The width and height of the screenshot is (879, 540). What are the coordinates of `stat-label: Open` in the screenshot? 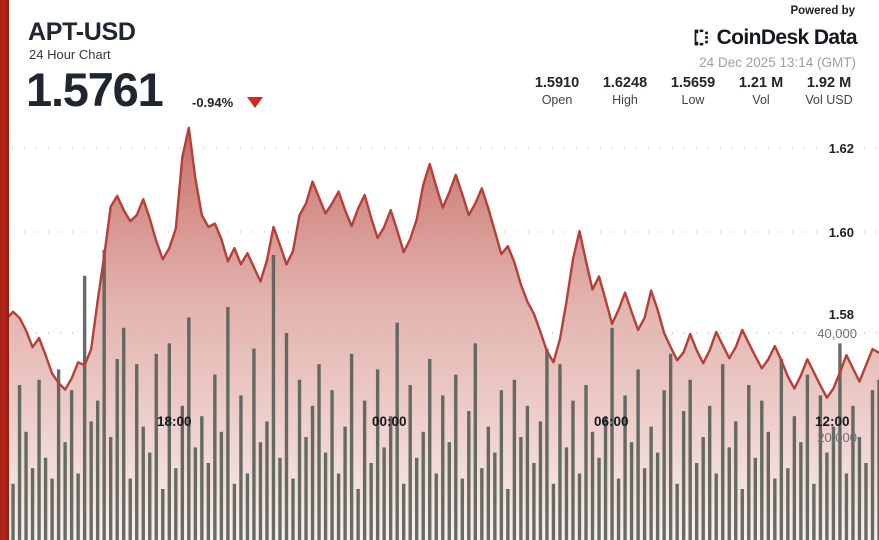 It's located at (557, 99).